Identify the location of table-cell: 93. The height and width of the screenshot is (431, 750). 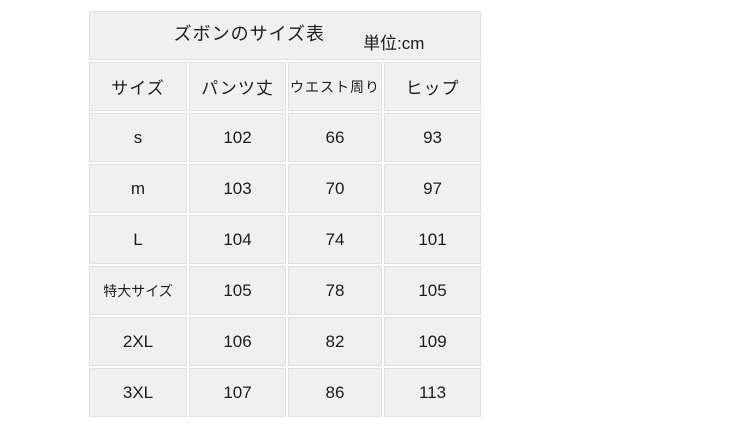
(433, 137).